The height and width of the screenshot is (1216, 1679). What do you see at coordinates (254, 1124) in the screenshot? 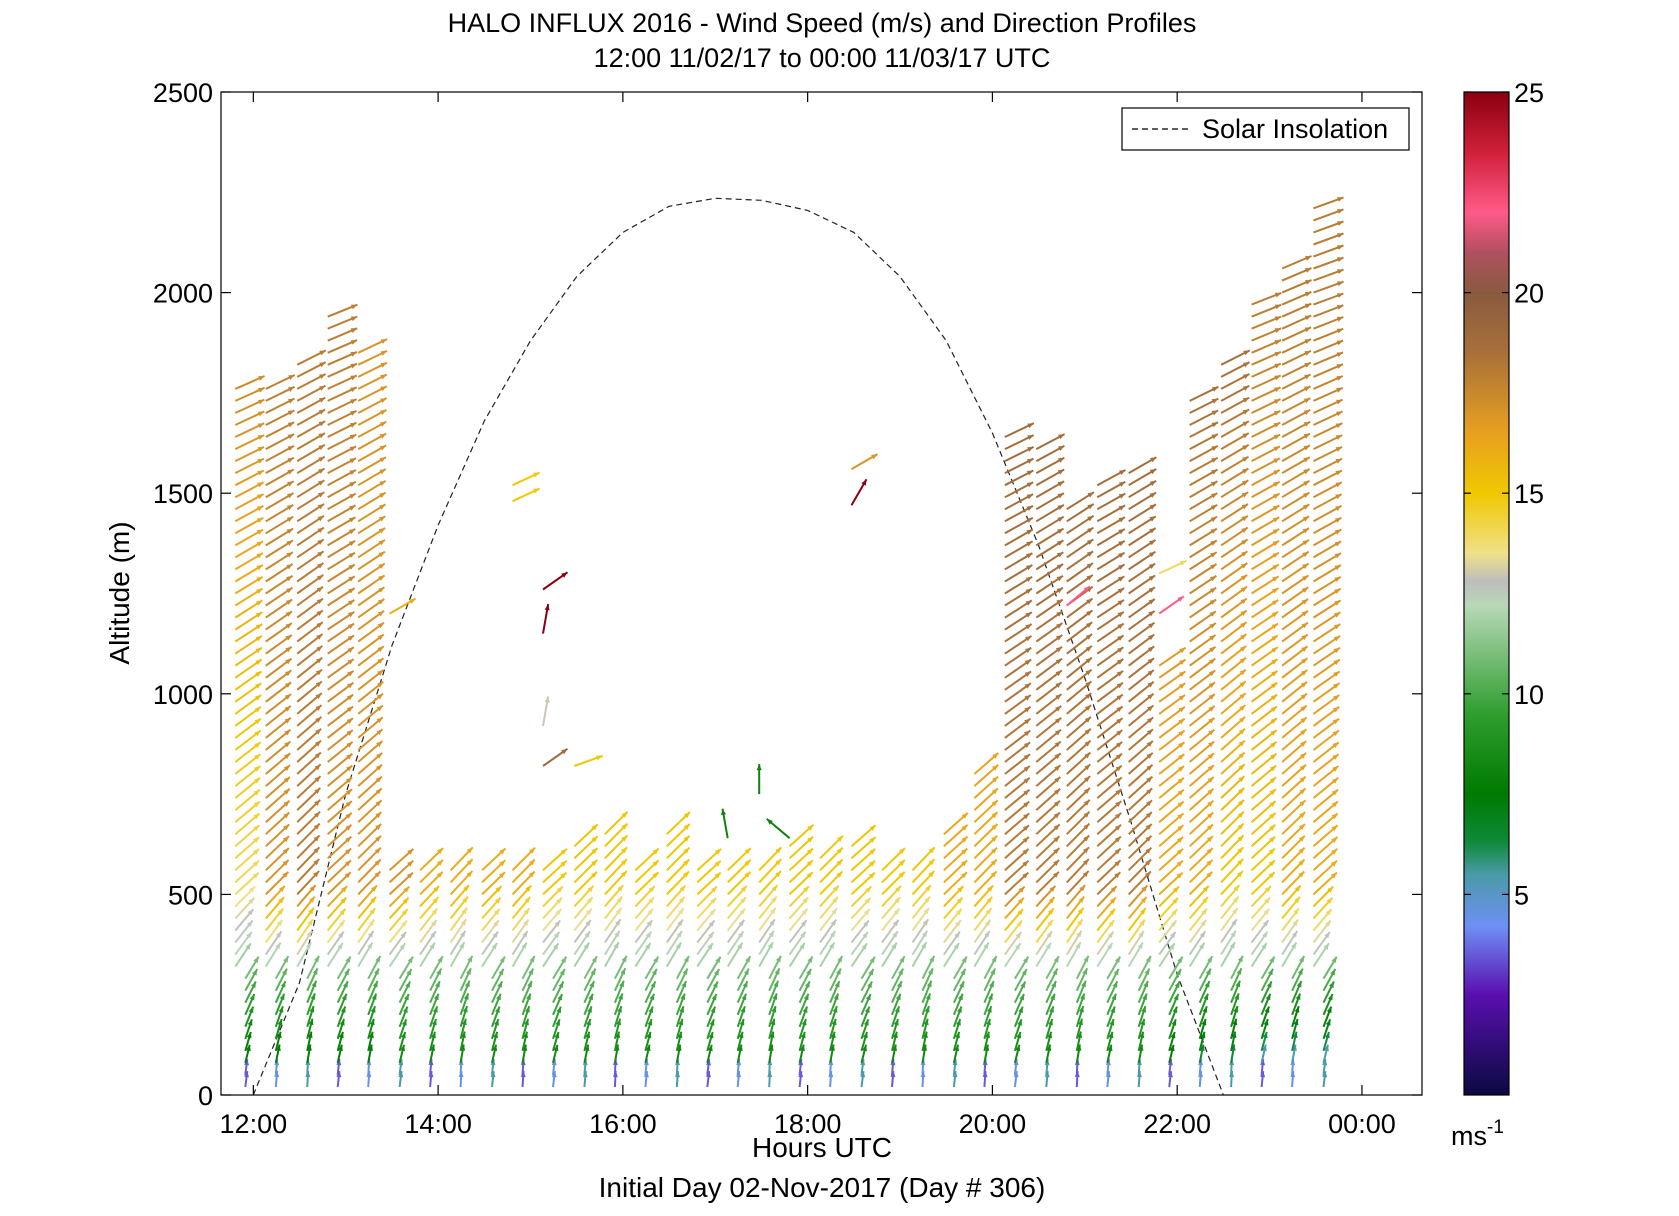
I see `x-tick-label: 12:00` at bounding box center [254, 1124].